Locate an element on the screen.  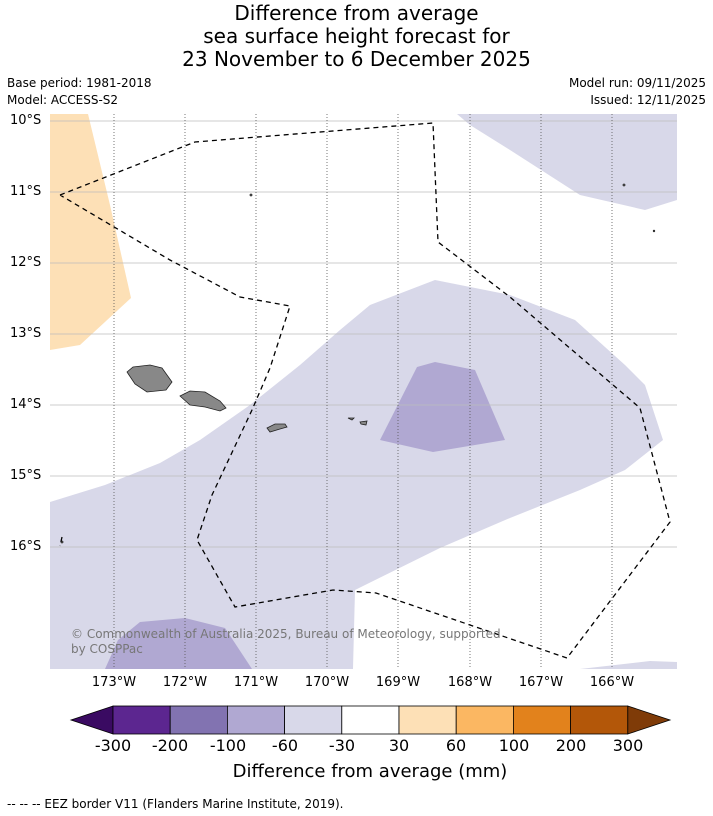
lon-label-168w: 168°W is located at coordinates (470, 682).